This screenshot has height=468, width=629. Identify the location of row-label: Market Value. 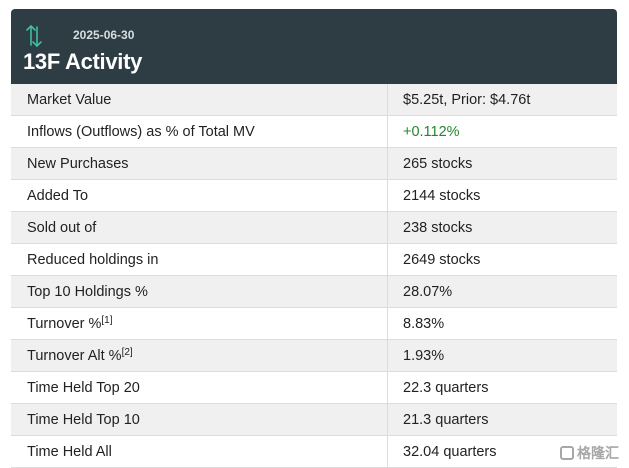
(199, 100).